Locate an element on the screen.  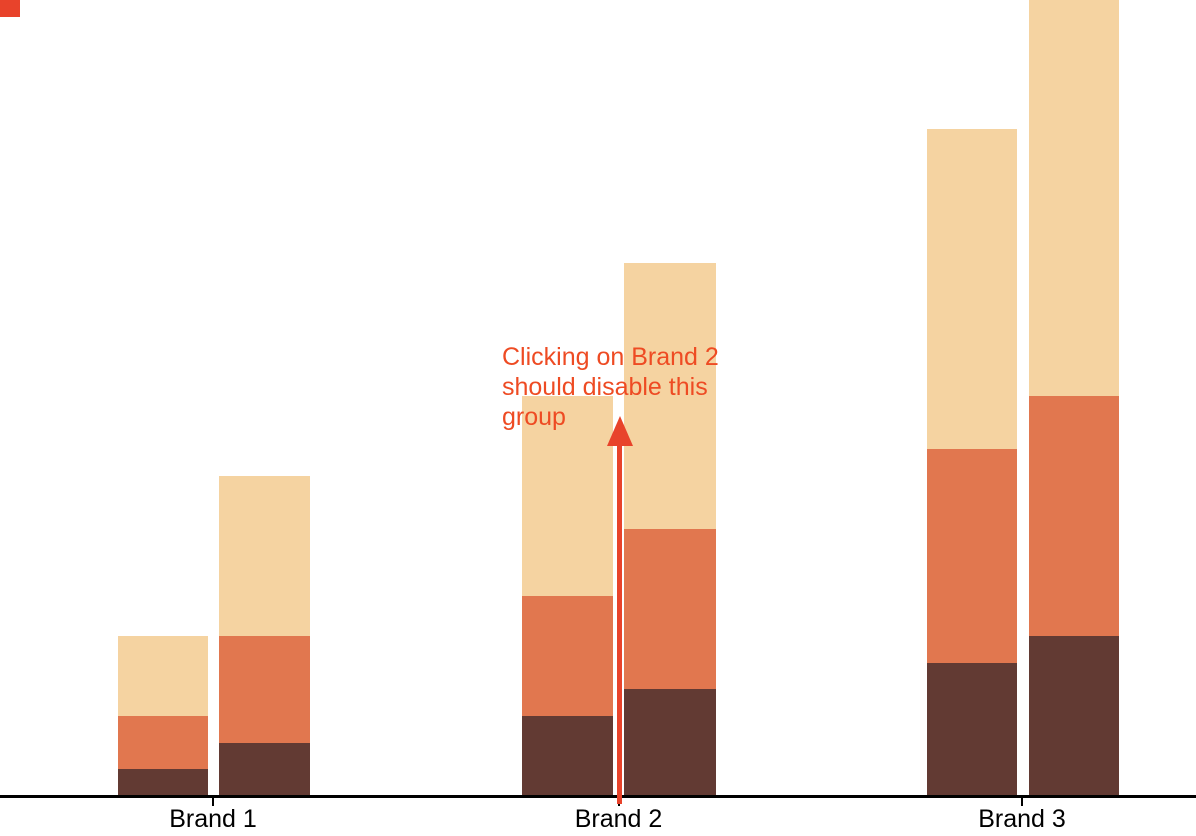
column-segment-tan-brand-2-right is located at coordinates (670, 396).